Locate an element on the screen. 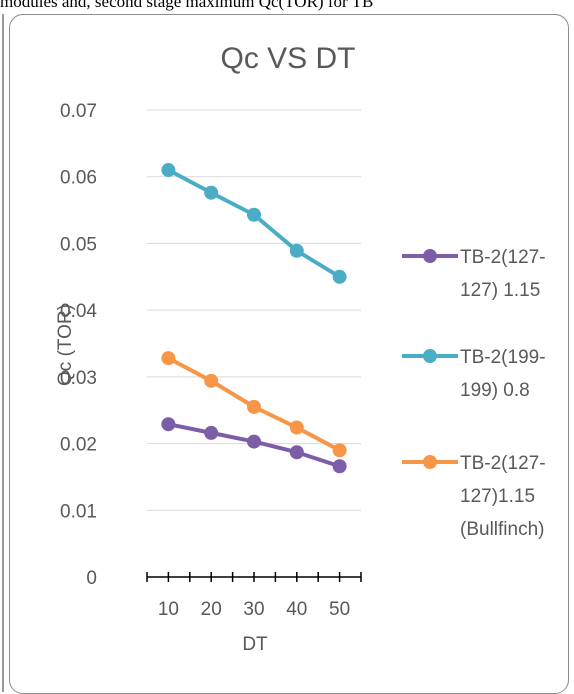 Image resolution: width=574 pixels, height=694 pixels. x-axis is located at coordinates (254, 577).